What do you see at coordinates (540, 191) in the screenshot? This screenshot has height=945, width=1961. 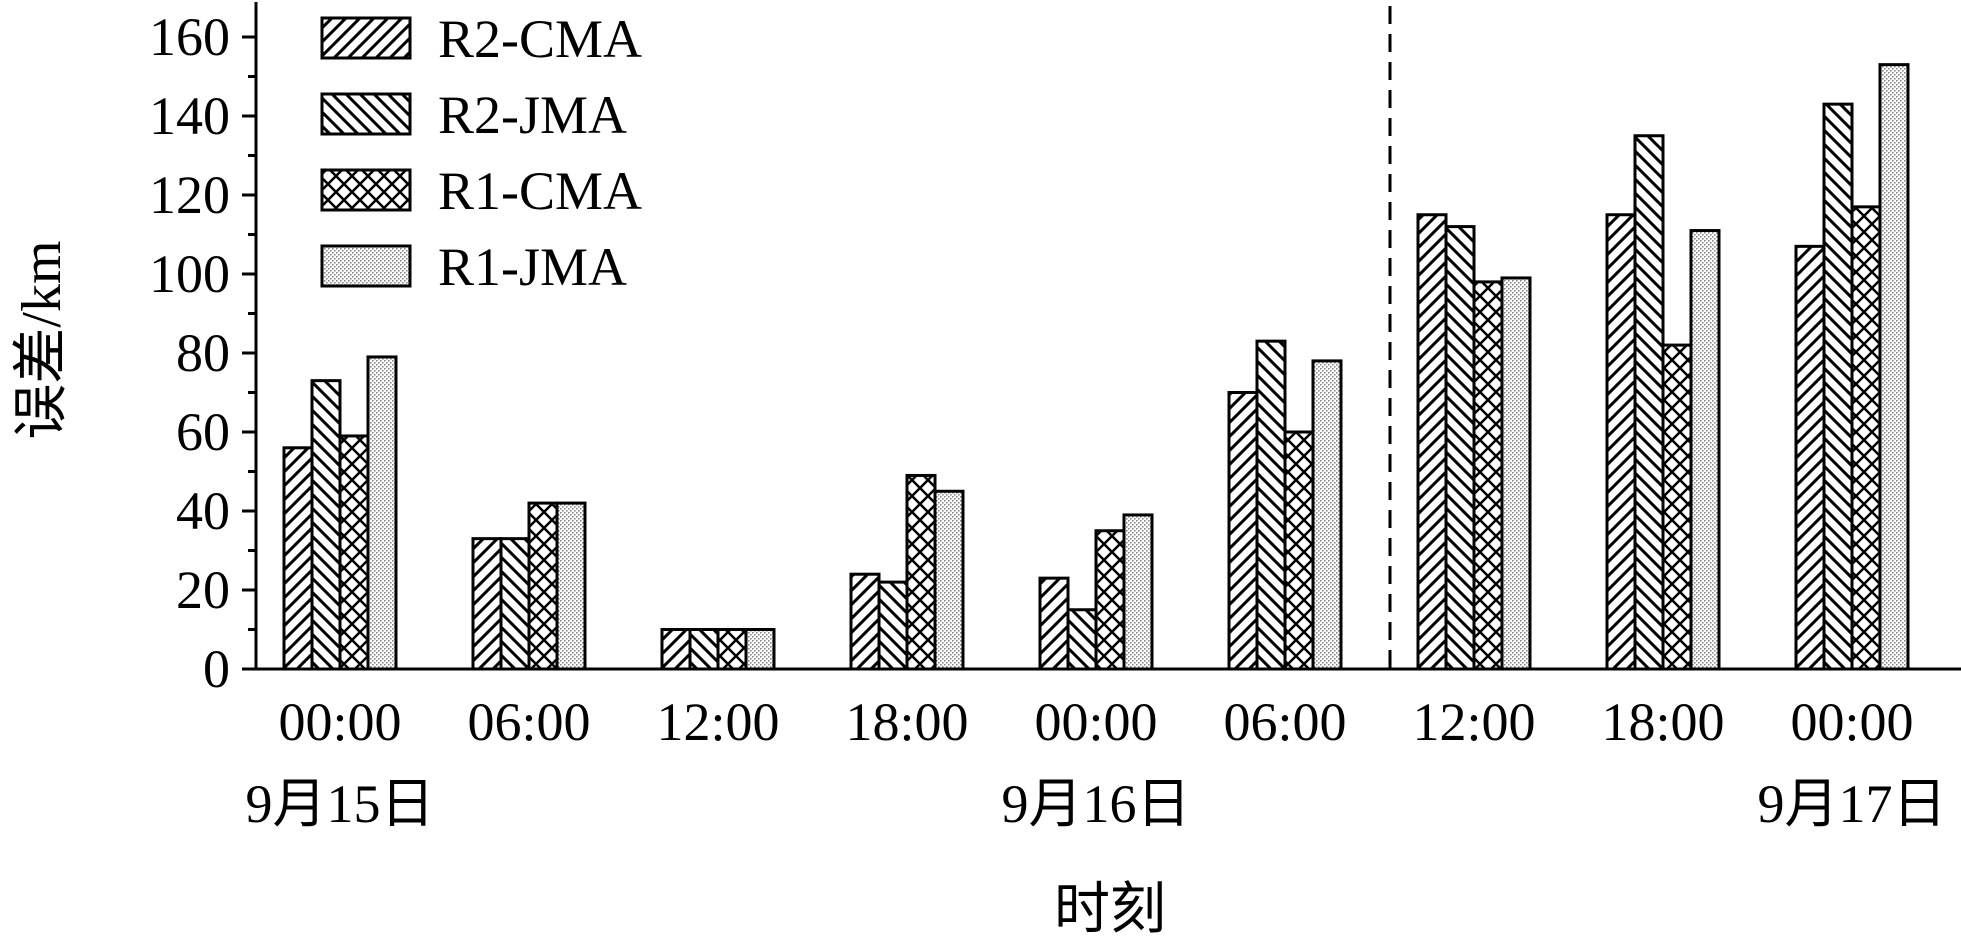 I see `legend-label: R1-CMA` at bounding box center [540, 191].